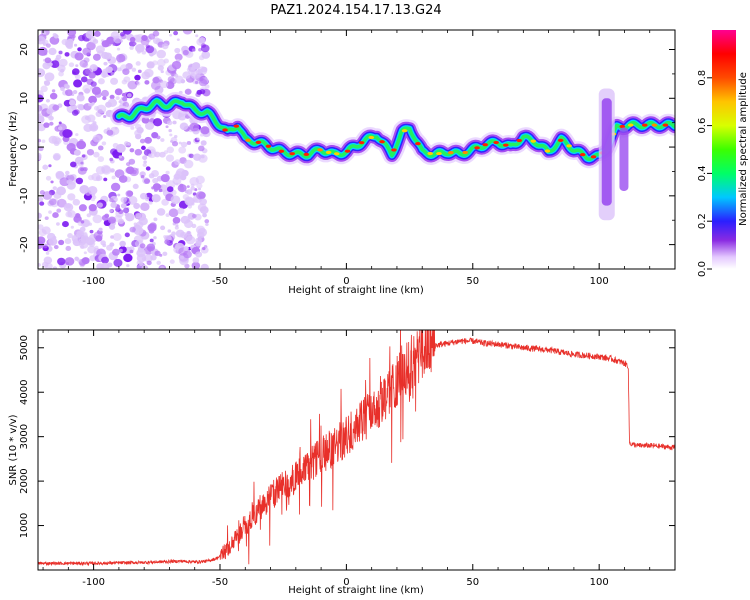  What do you see at coordinates (702, 173) in the screenshot?
I see `colorbar-tick-label: 0.4` at bounding box center [702, 173].